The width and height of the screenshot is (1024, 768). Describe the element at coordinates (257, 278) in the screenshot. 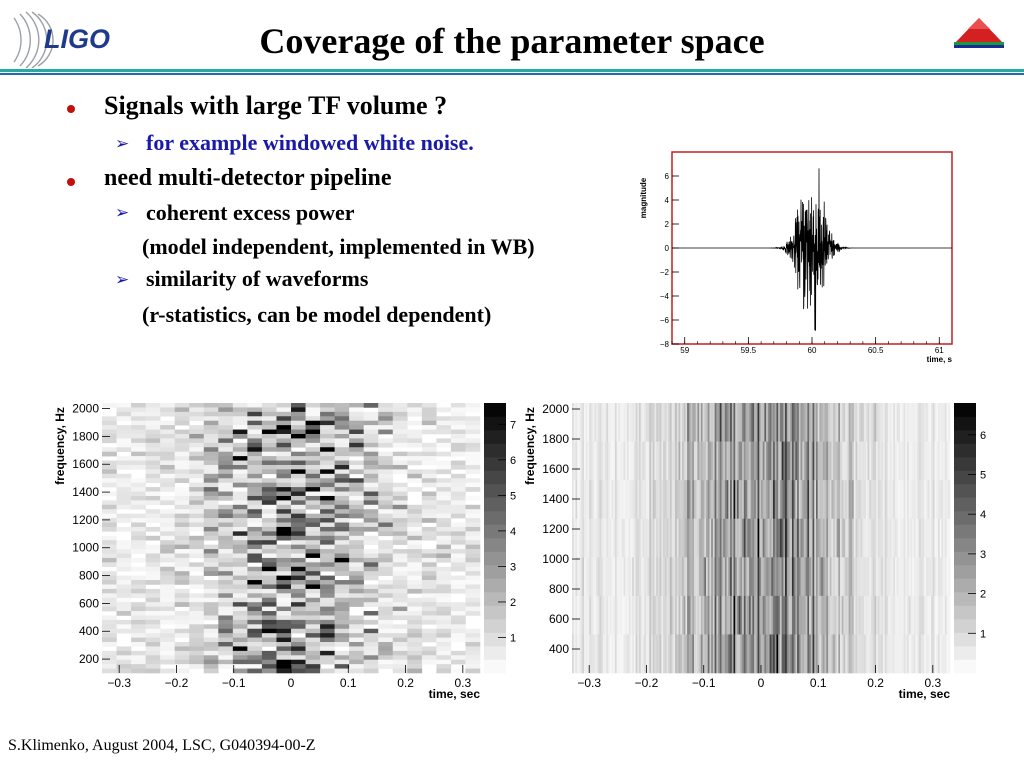

I see `sub-bullet-similarity: similarity of waveforms` at that location.